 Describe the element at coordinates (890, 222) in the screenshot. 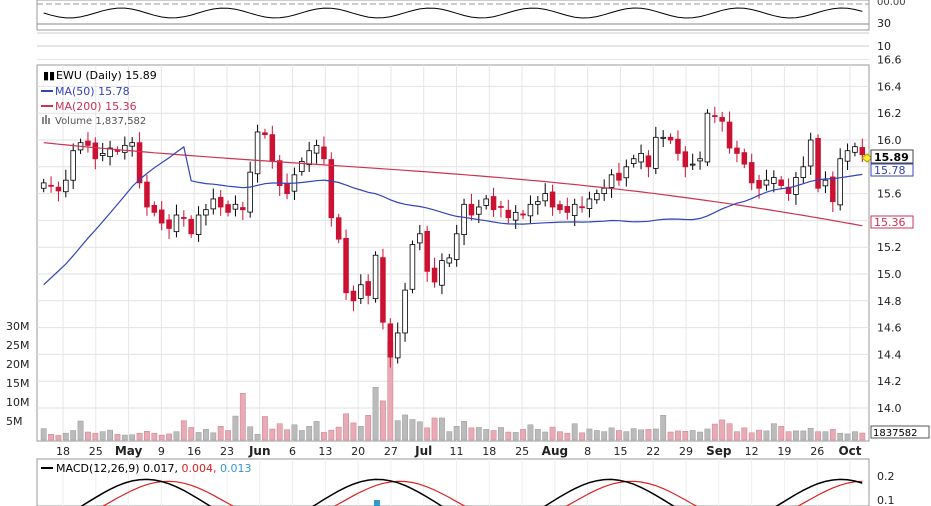

I see `ma200-badge-text: 15.36` at that location.